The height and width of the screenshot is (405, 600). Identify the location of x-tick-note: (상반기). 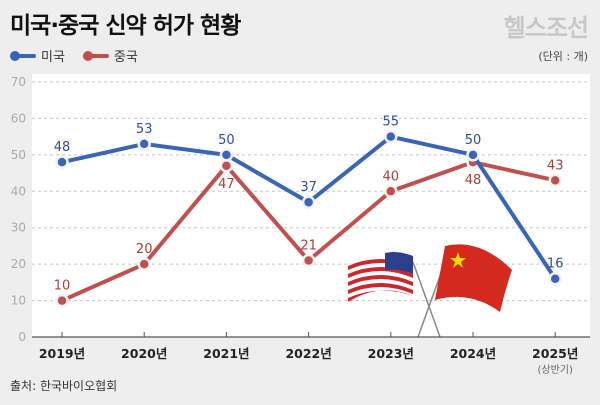
(555, 370).